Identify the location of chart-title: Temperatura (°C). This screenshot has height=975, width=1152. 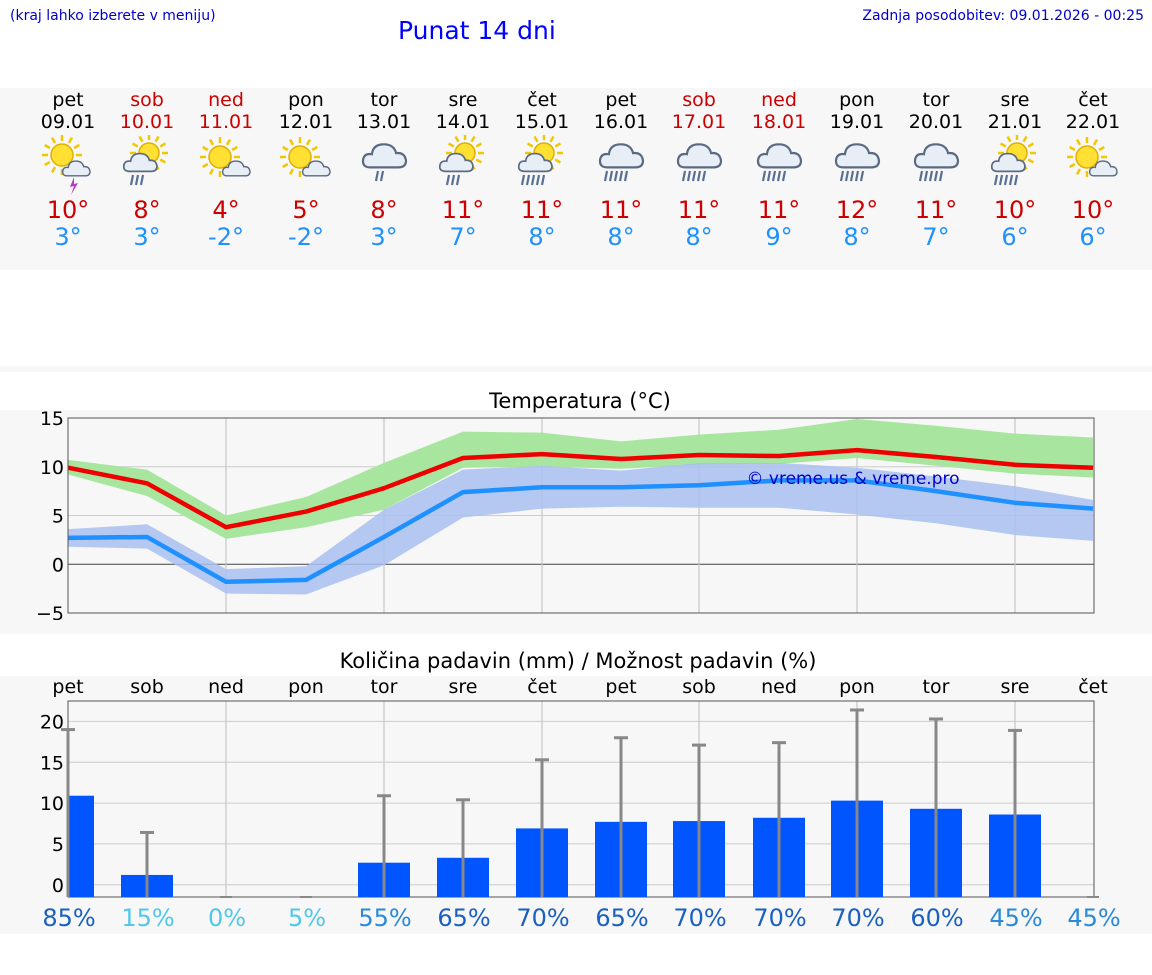
(579, 401).